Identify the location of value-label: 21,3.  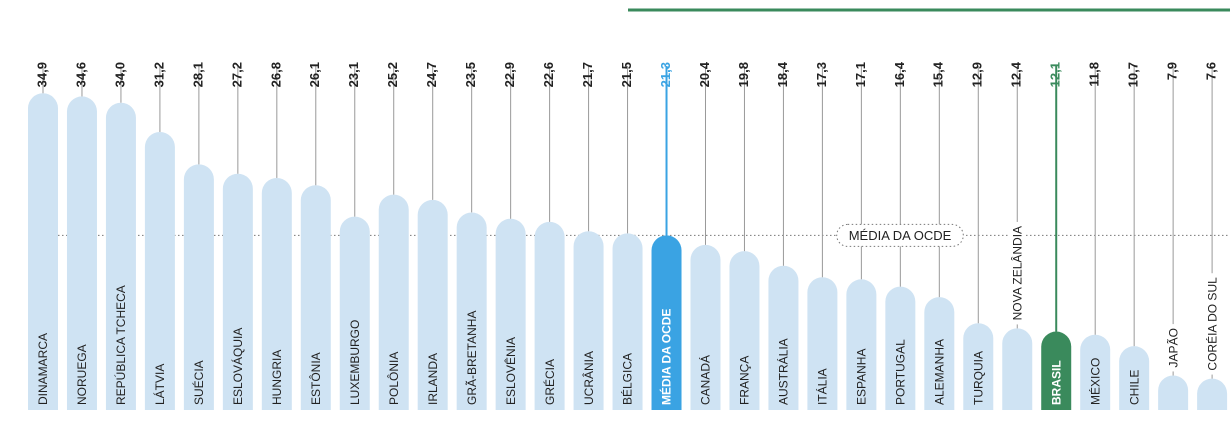
(665, 74).